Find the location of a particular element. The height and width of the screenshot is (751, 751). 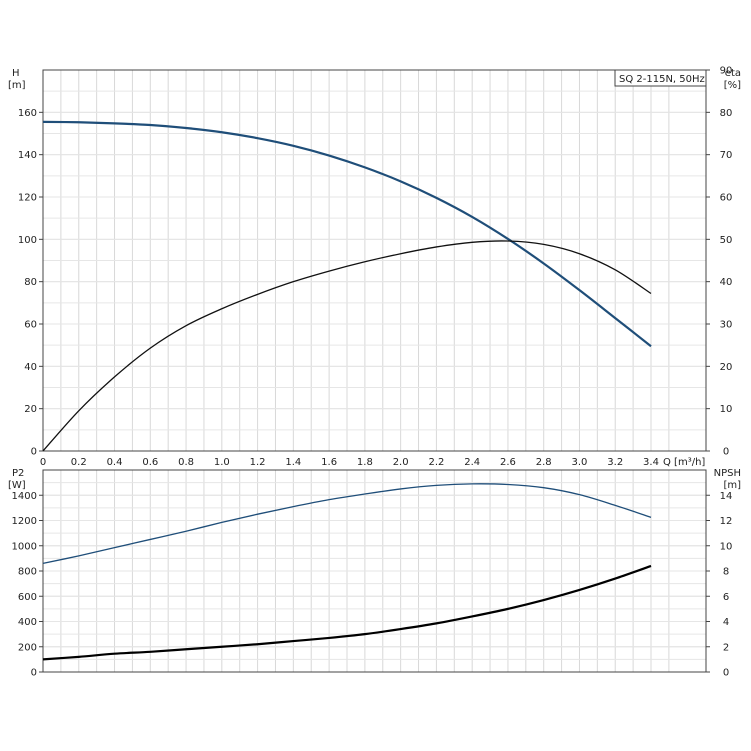

x-tick-label: 2.0 is located at coordinates (401, 462).